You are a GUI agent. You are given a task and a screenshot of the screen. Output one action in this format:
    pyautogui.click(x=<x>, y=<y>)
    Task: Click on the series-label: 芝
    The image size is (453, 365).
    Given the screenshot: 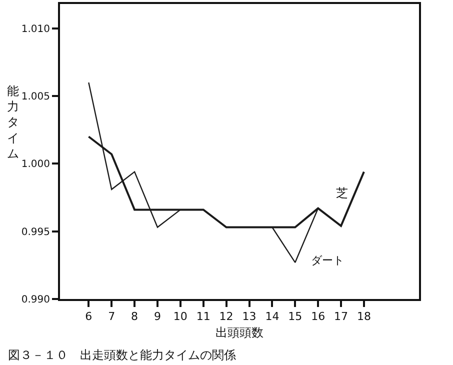 What is the action you would take?
    pyautogui.click(x=342, y=193)
    